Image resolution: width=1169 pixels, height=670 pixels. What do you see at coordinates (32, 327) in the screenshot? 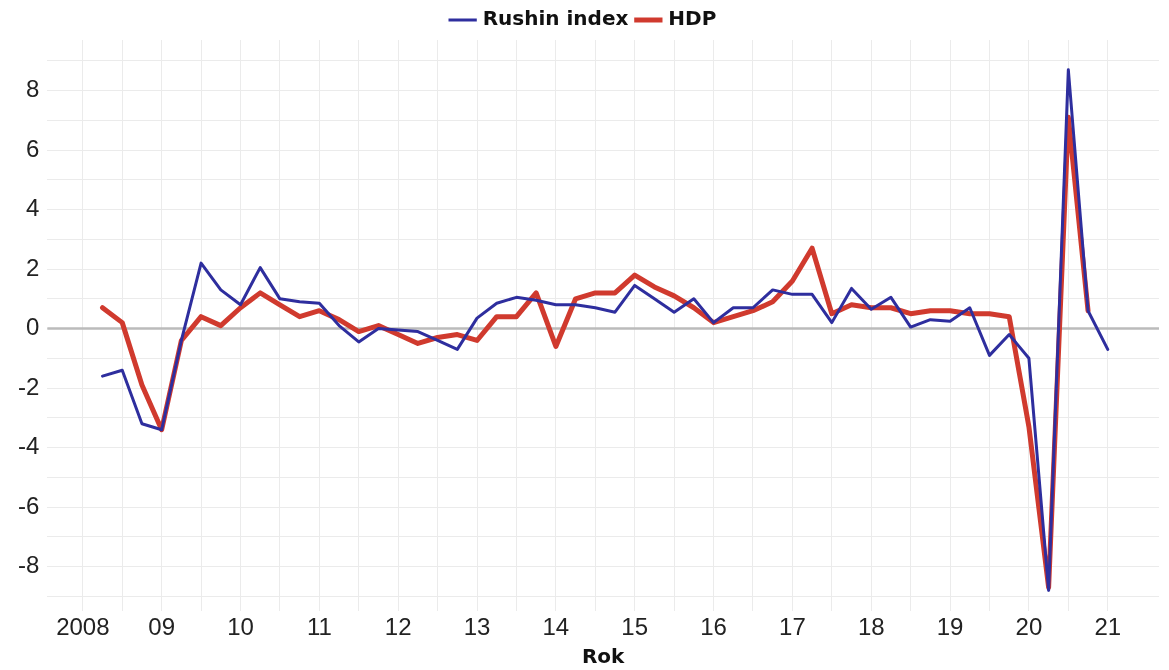
I see `y-tick-label: 0` at bounding box center [32, 327].